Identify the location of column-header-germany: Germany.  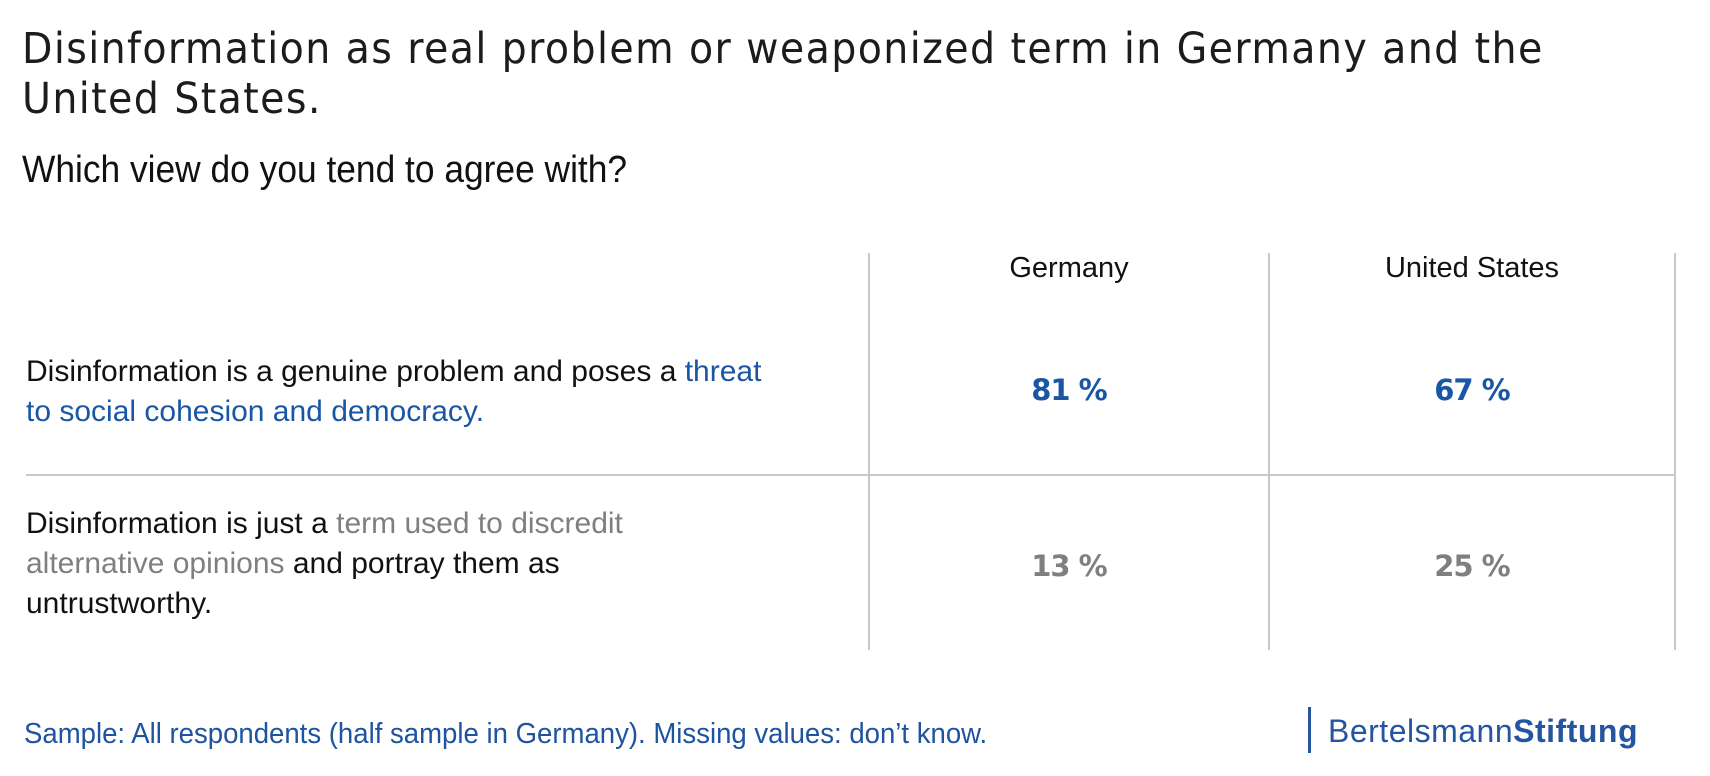
(1069, 268).